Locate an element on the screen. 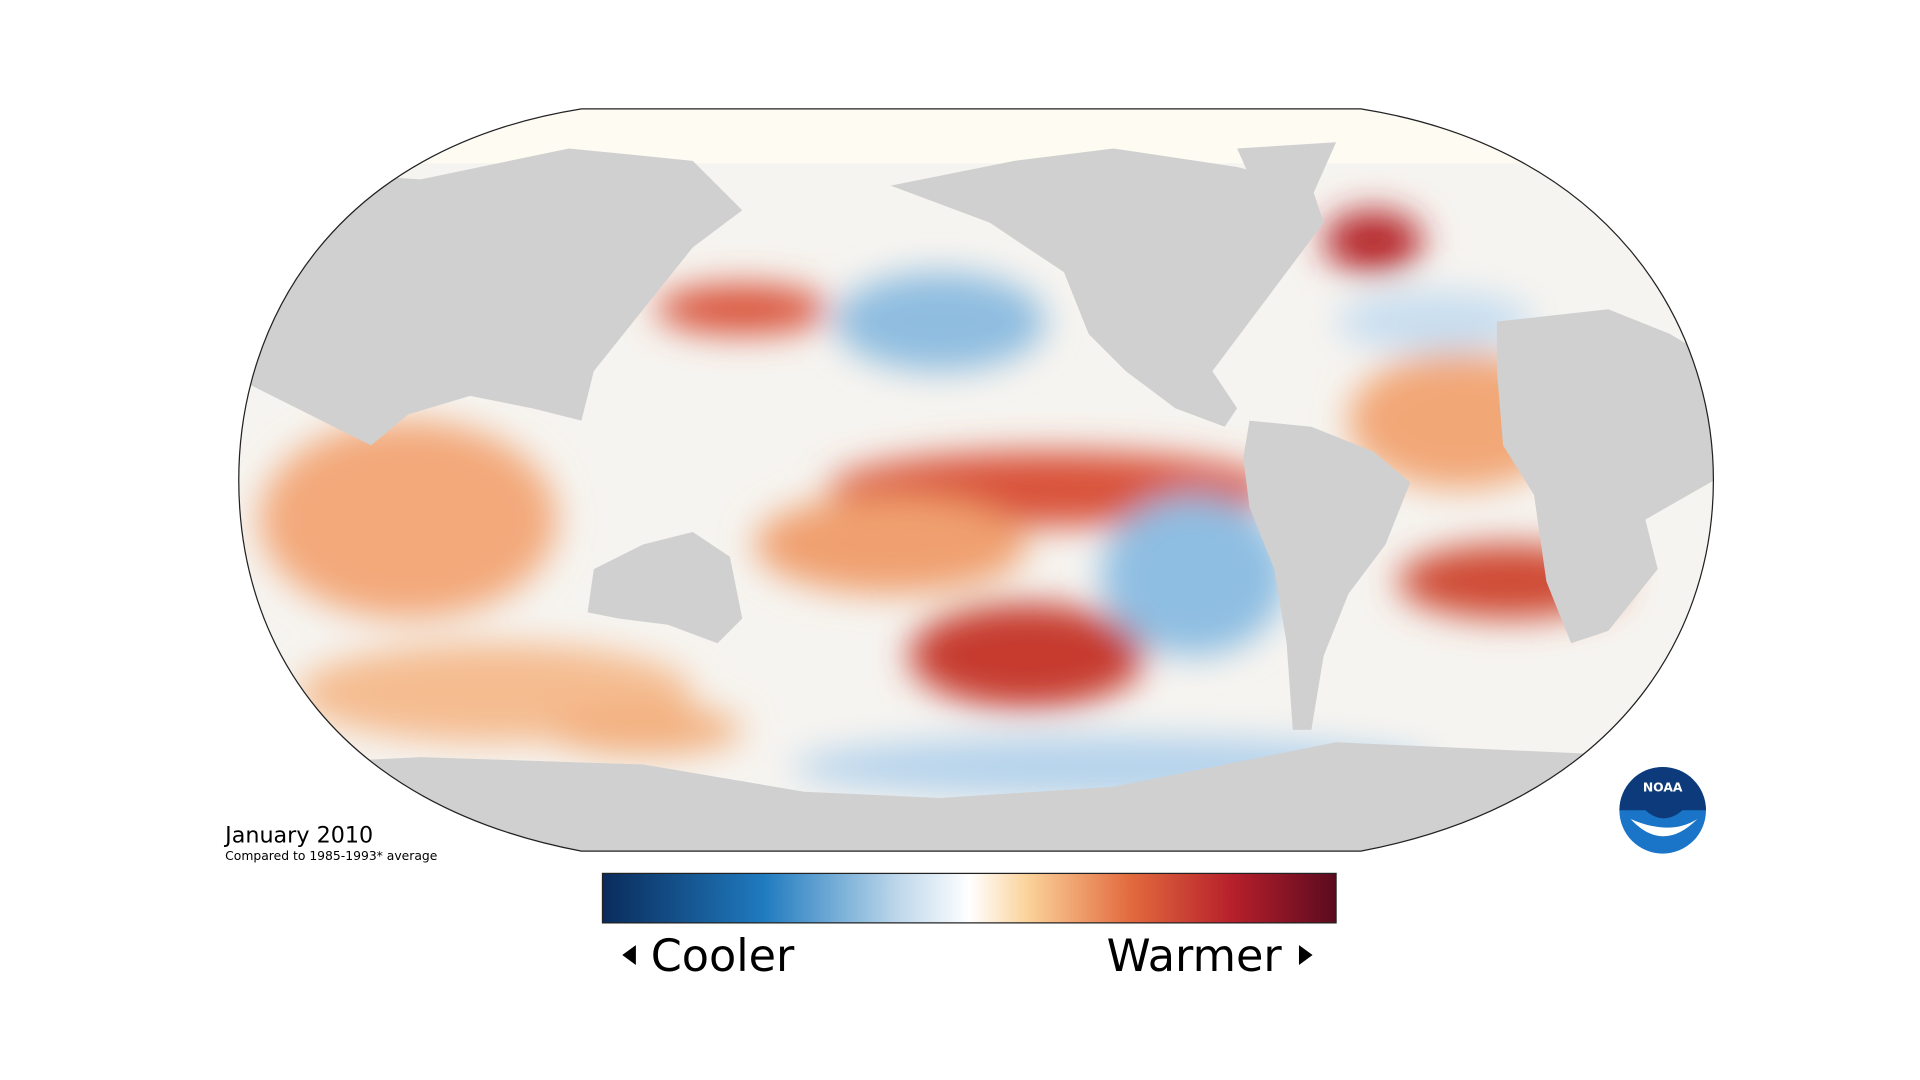 This screenshot has height=1080, width=1920. map-subtitle: Compared to 1985-1993* average is located at coordinates (331, 856).